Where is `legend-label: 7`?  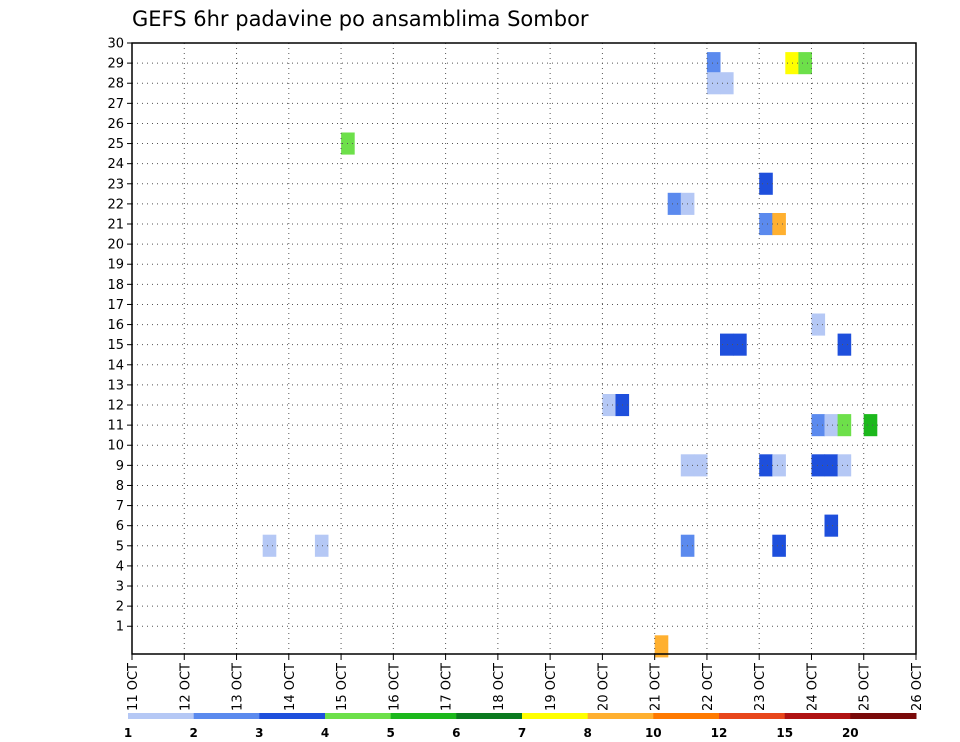 legend-label: 7 is located at coordinates (522, 733).